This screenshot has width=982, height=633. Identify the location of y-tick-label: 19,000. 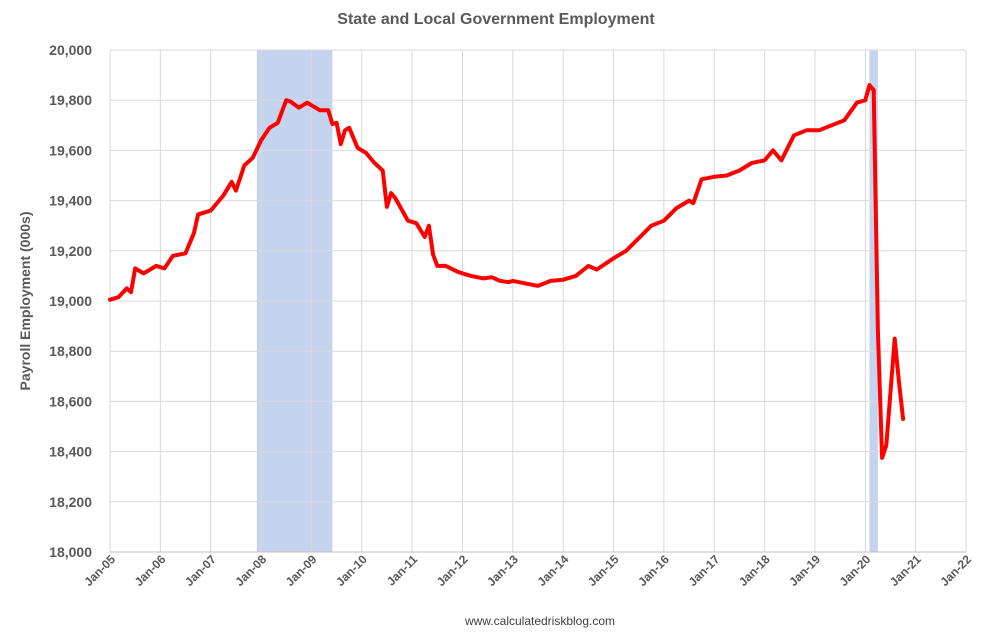
(70, 301).